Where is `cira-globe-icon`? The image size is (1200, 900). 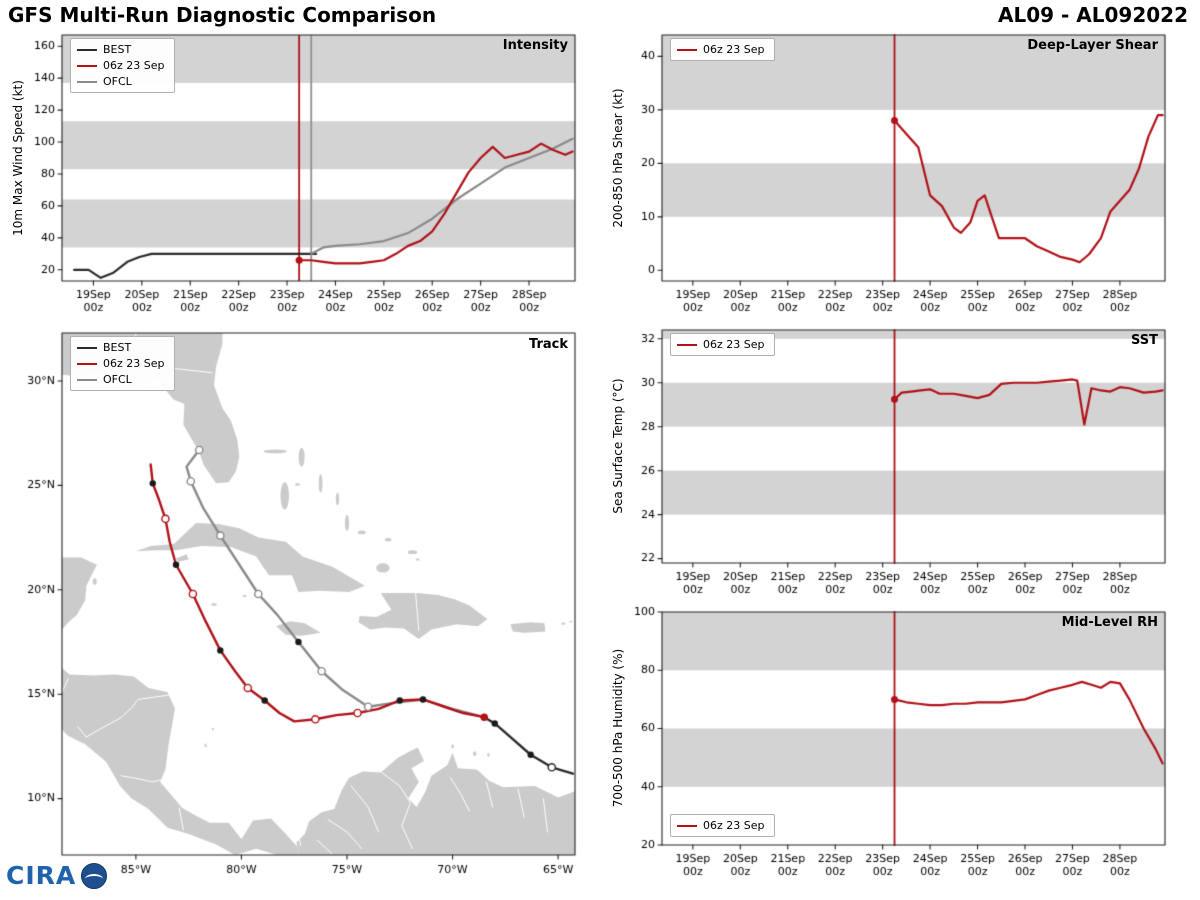 cira-globe-icon is located at coordinates (94, 875).